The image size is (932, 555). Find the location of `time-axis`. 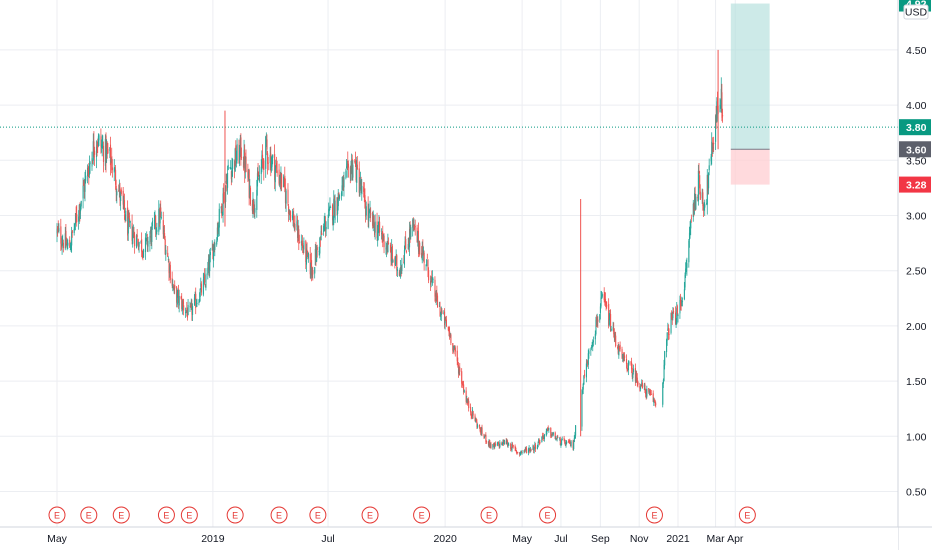

time-axis is located at coordinates (449, 538).